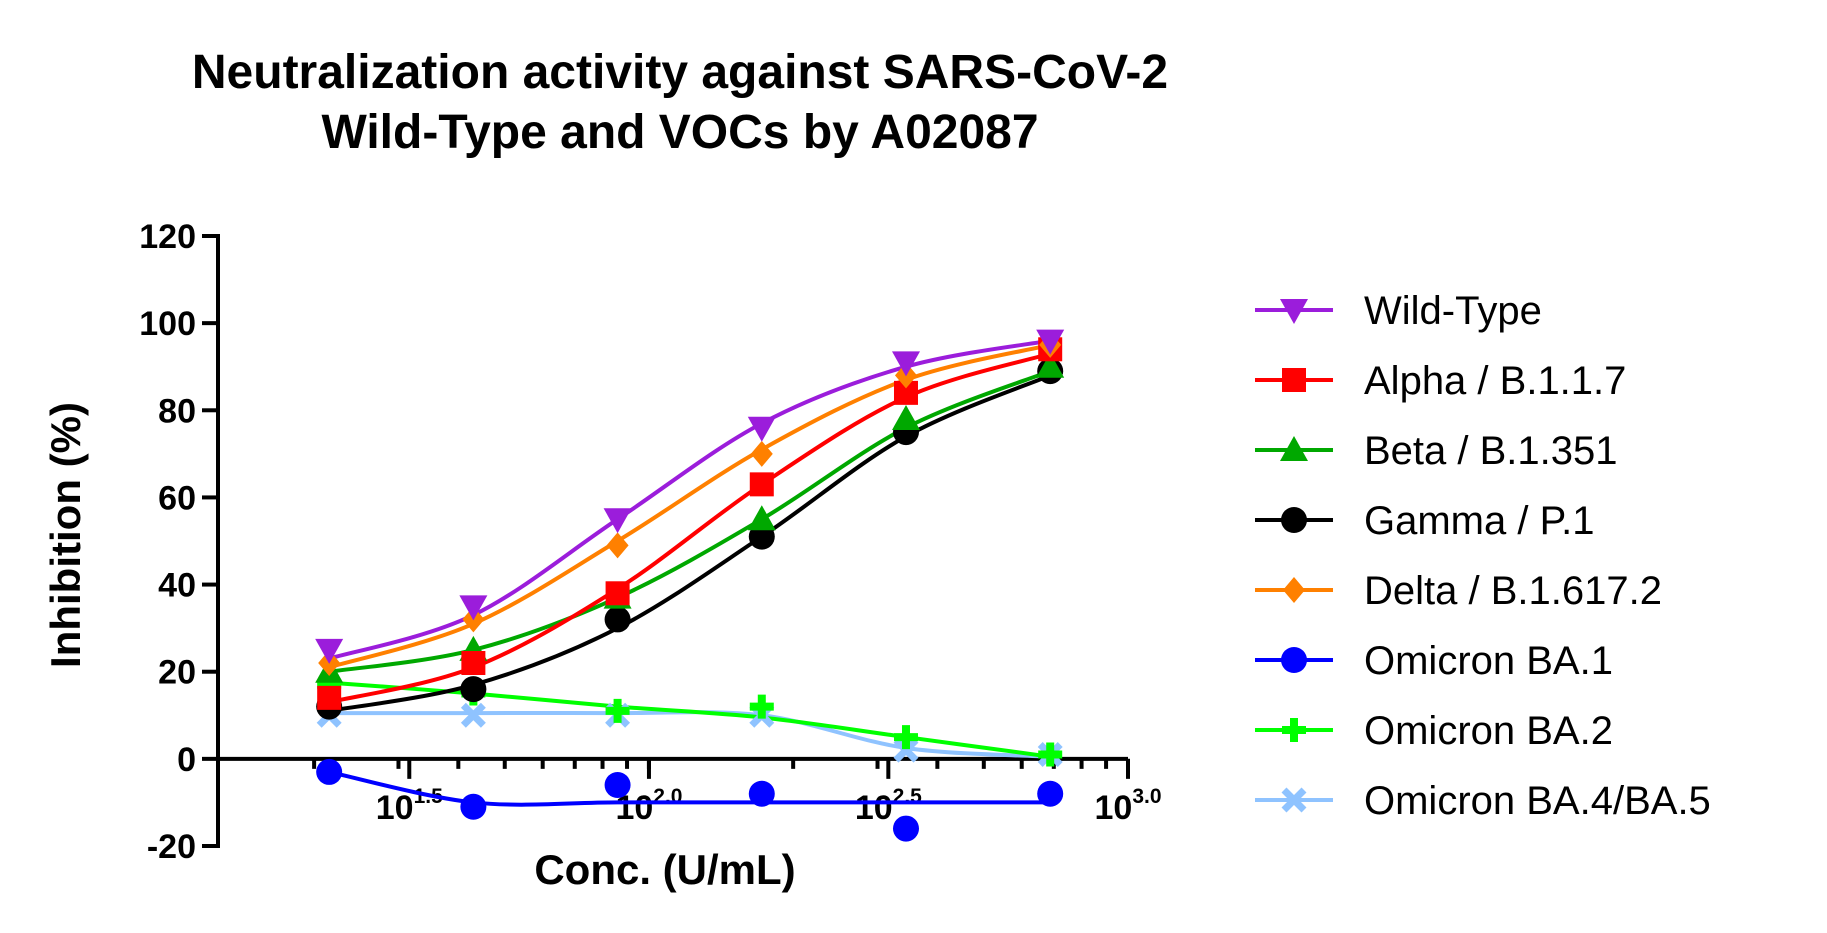 The width and height of the screenshot is (1827, 933). Describe the element at coordinates (1495, 381) in the screenshot. I see `legend-label: Alpha / B.1.1.7` at that location.